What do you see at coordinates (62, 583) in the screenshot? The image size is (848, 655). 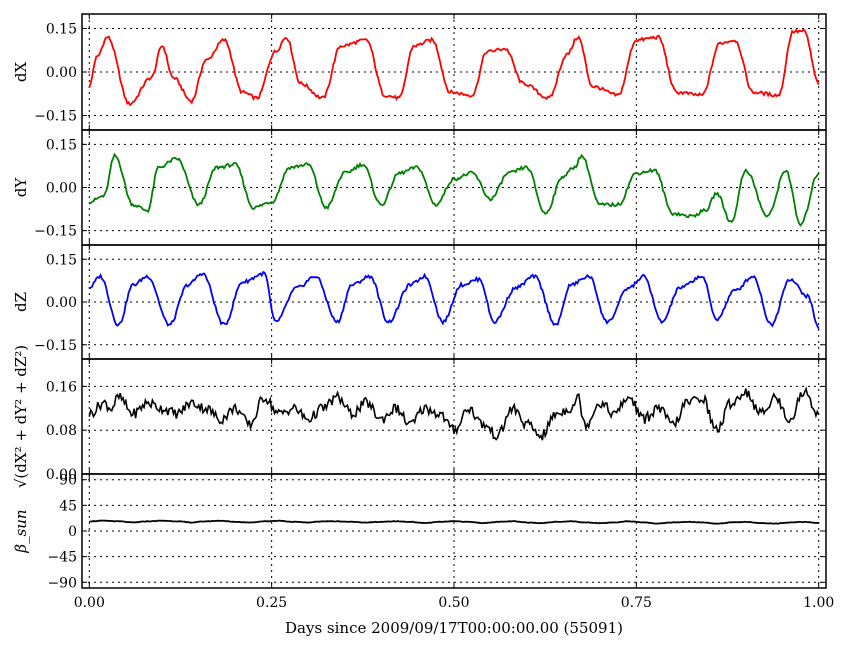 I see `ytick-label: −90` at bounding box center [62, 583].